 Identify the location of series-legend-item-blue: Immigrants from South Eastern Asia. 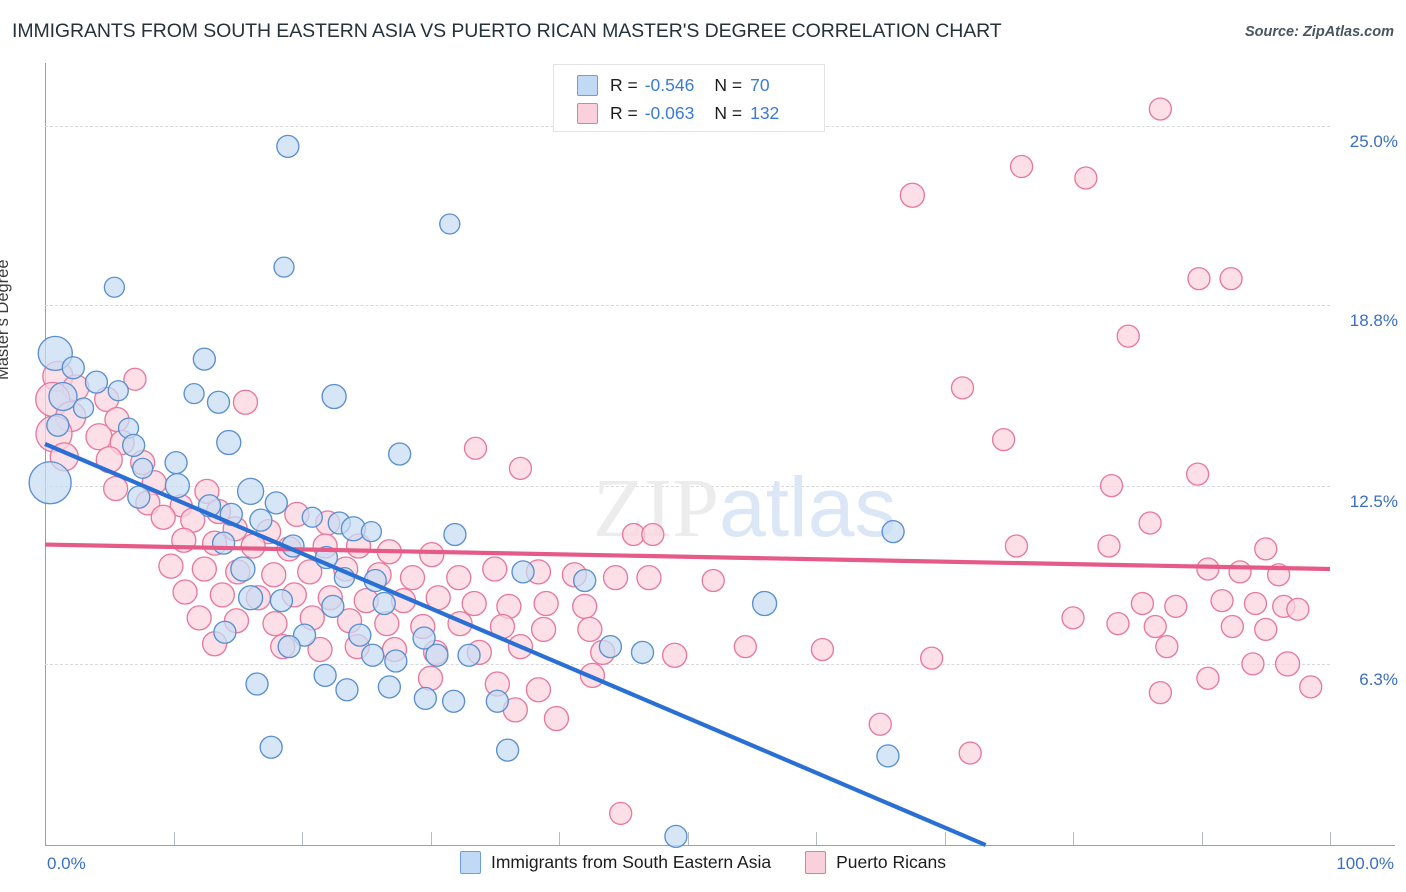
(615, 862).